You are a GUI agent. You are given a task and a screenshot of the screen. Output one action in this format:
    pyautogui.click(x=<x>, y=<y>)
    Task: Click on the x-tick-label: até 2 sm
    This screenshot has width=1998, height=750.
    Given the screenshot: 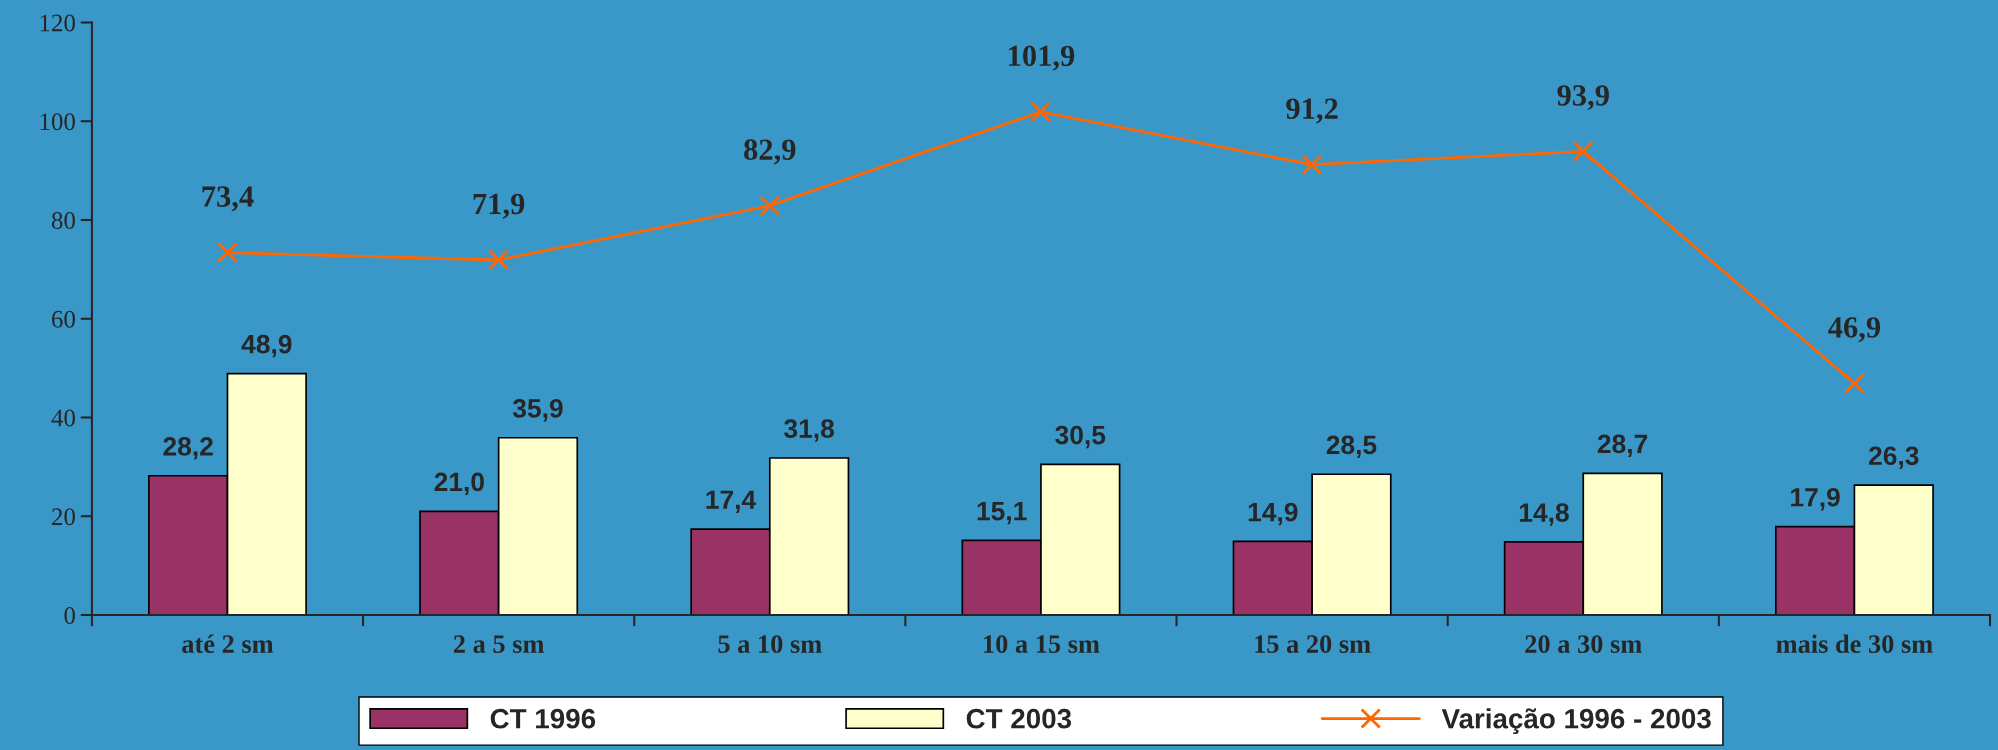 What is the action you would take?
    pyautogui.click(x=228, y=644)
    